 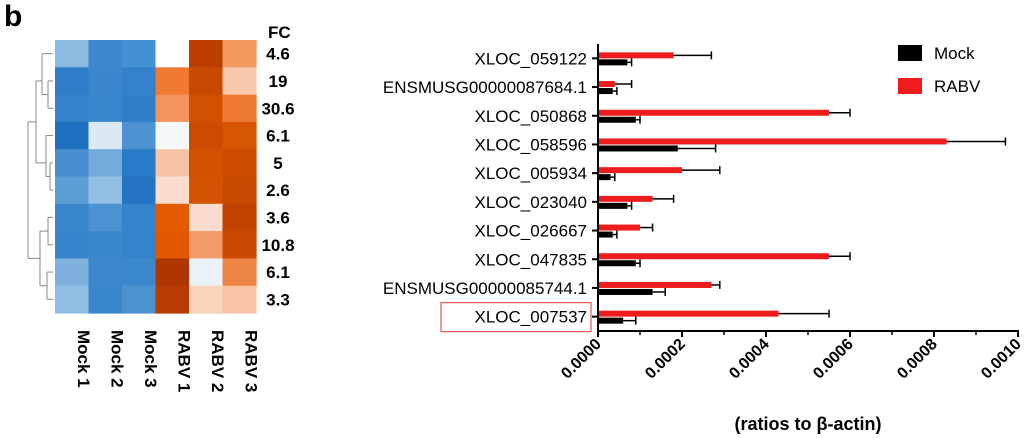 What do you see at coordinates (217, 361) in the screenshot?
I see `heatmap-column-label: RABV 2` at bounding box center [217, 361].